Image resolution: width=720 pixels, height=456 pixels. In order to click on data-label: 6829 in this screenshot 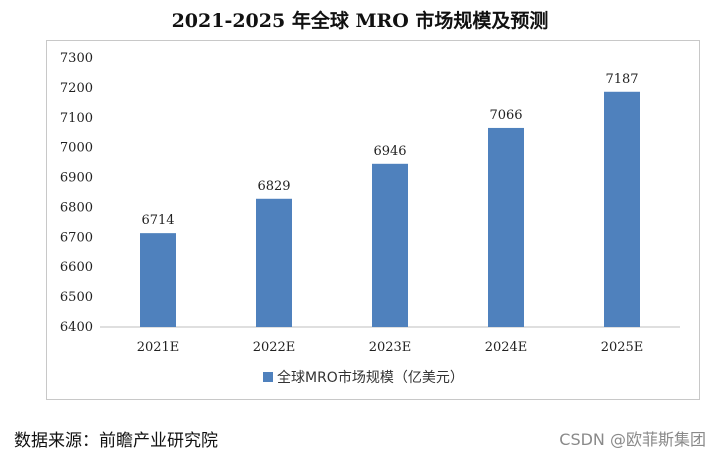, I will do `click(273, 186)`.